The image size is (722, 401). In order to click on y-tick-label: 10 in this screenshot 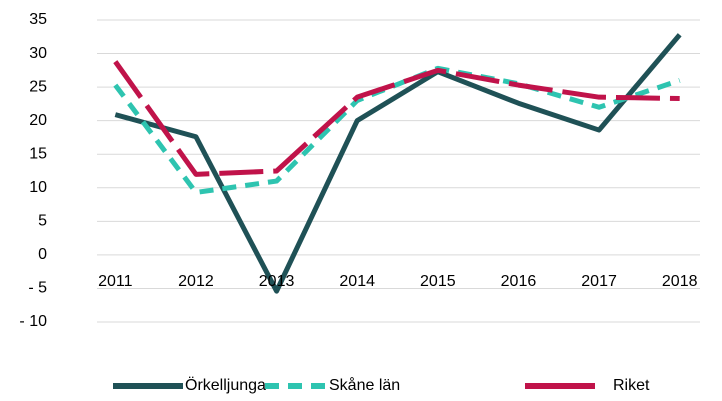, I will do `click(38, 187)`.